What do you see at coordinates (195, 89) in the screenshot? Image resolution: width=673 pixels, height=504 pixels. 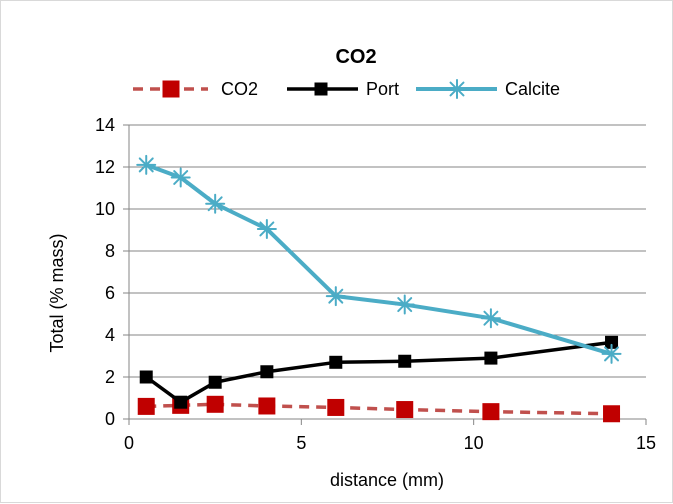 I see `legend-item-co2: CO2` at bounding box center [195, 89].